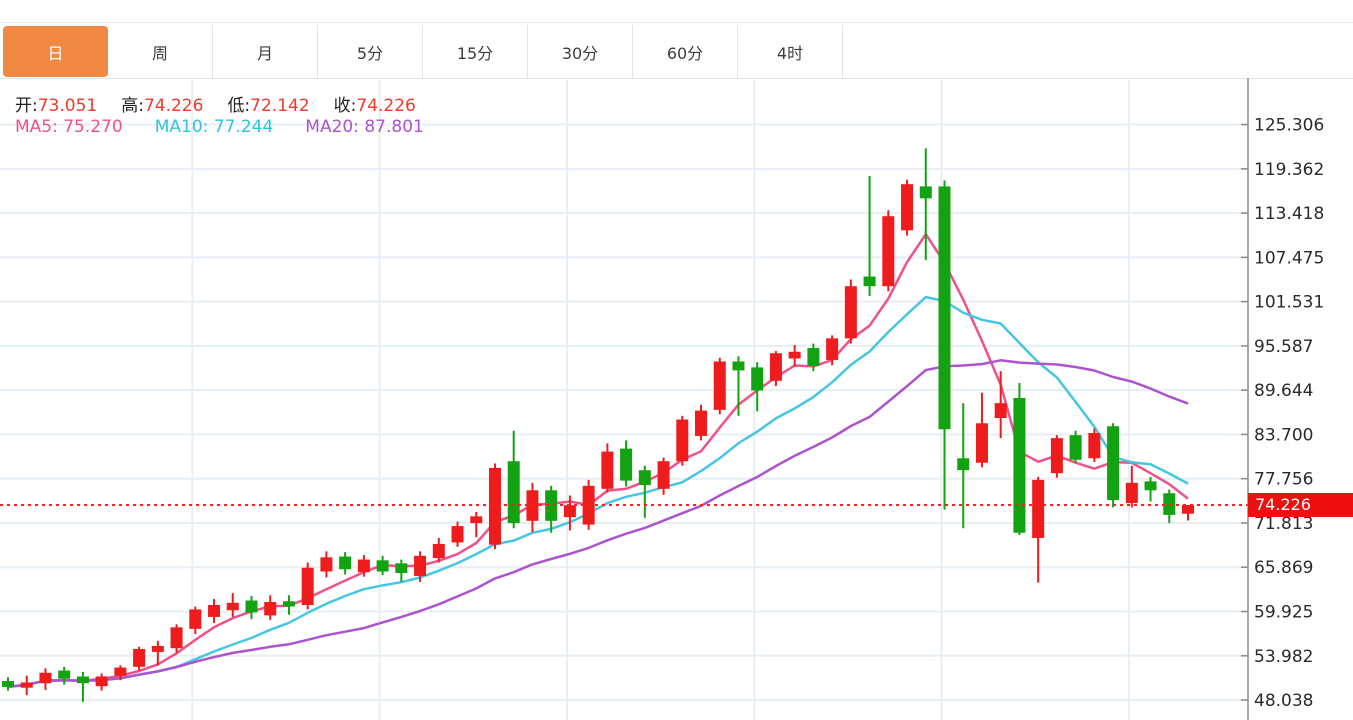  Describe the element at coordinates (1283, 480) in the screenshot. I see `price-axis-label: 77.756` at that location.